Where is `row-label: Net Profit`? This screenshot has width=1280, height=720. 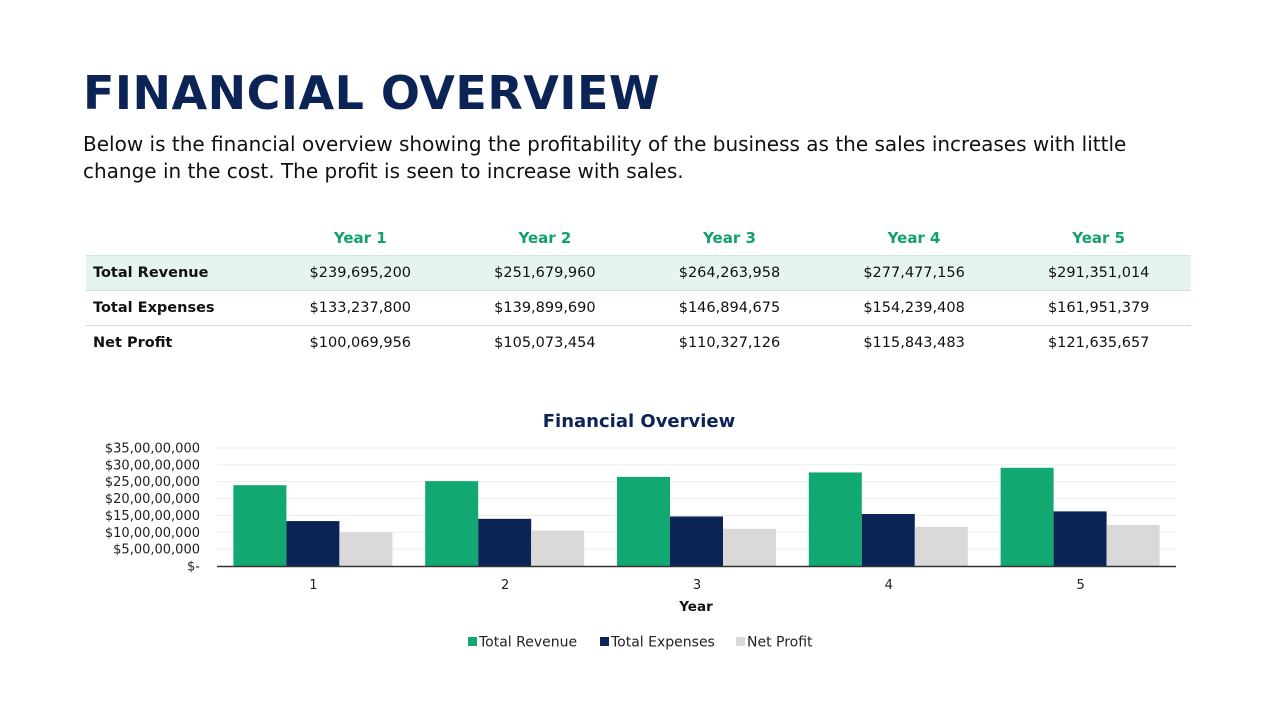 row-label: Net Profit is located at coordinates (133, 343).